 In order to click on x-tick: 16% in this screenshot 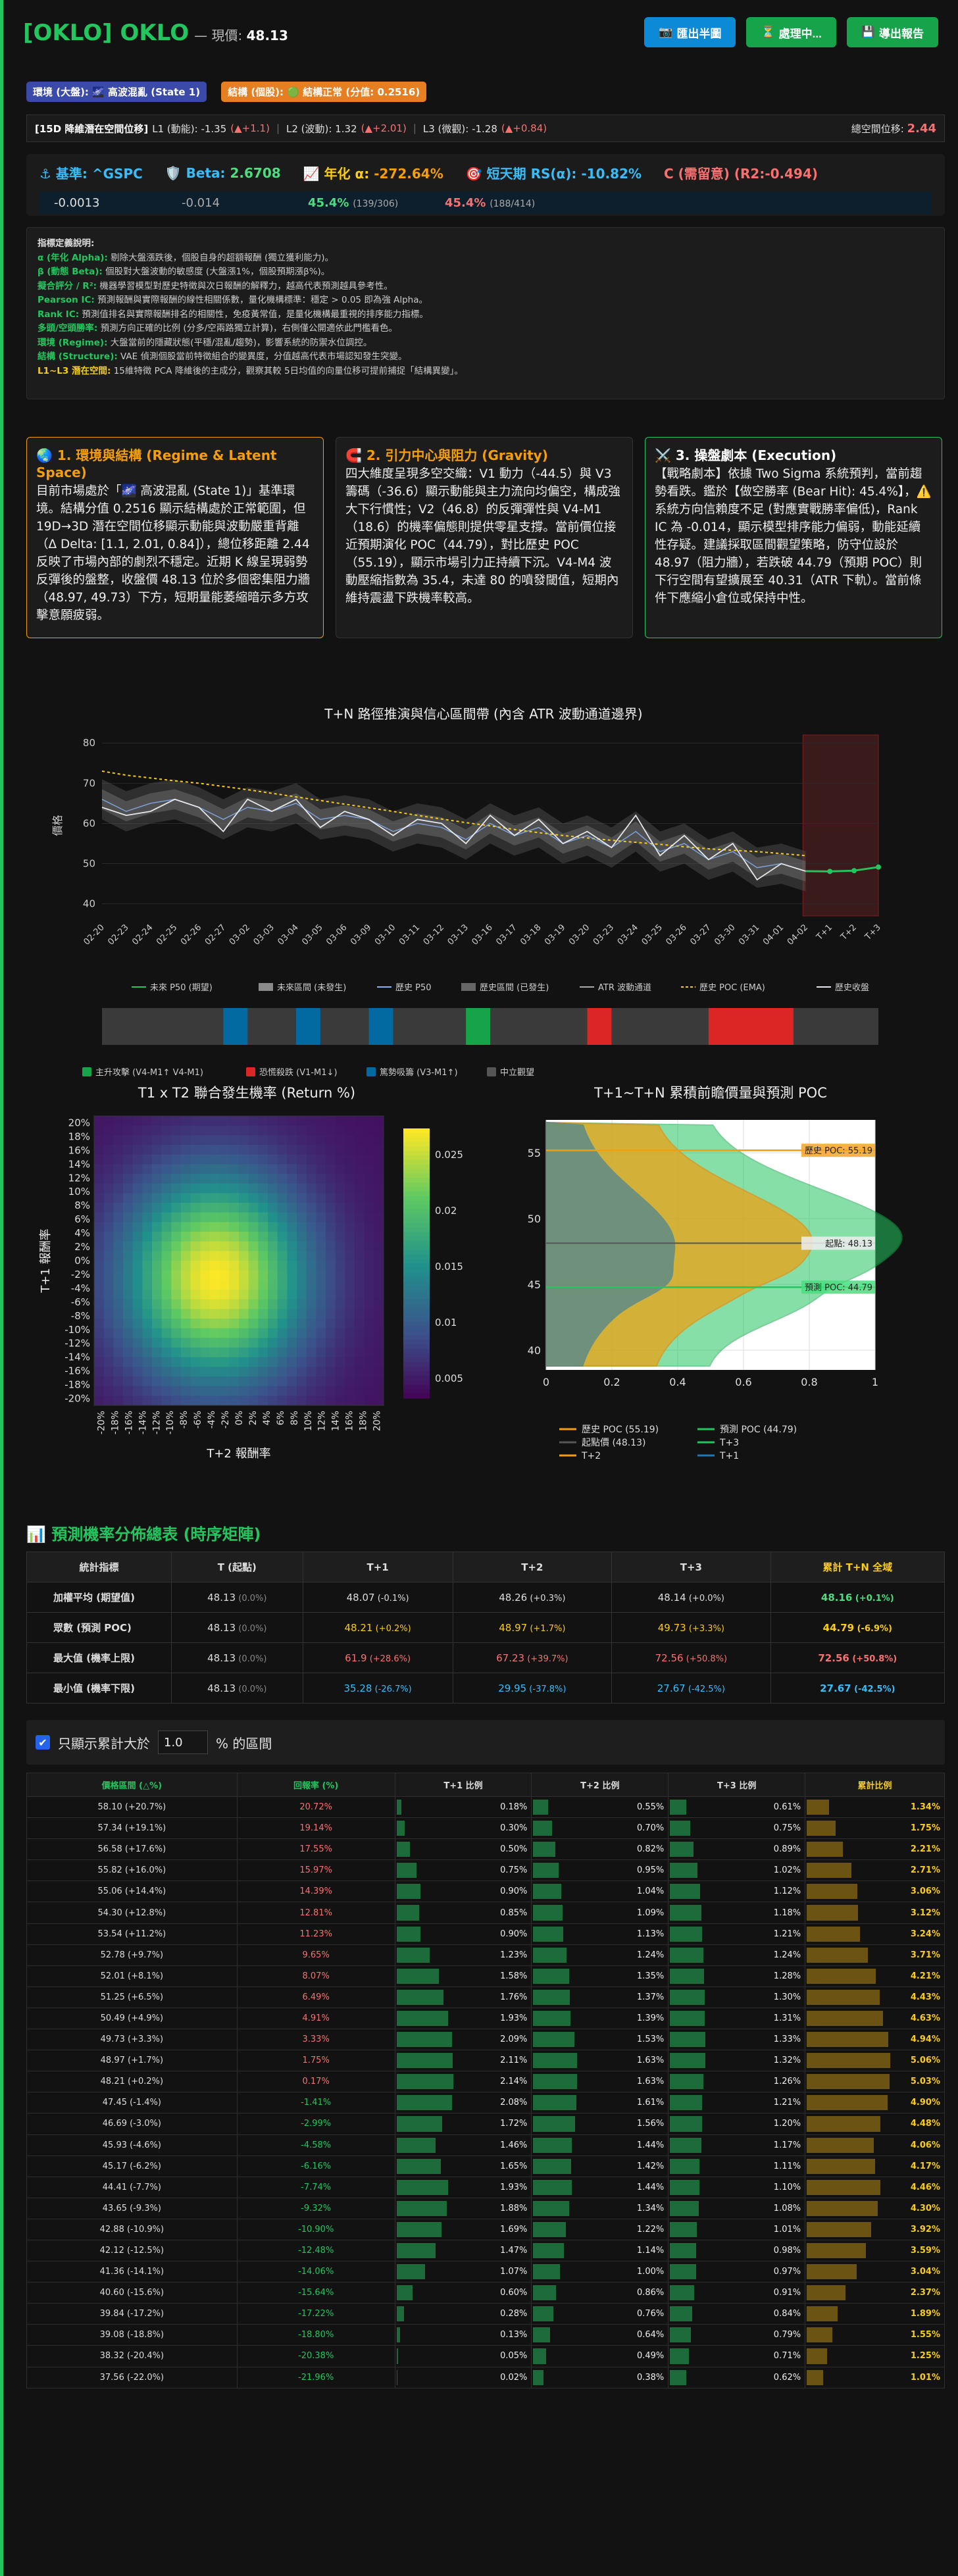, I will do `click(350, 1421)`.